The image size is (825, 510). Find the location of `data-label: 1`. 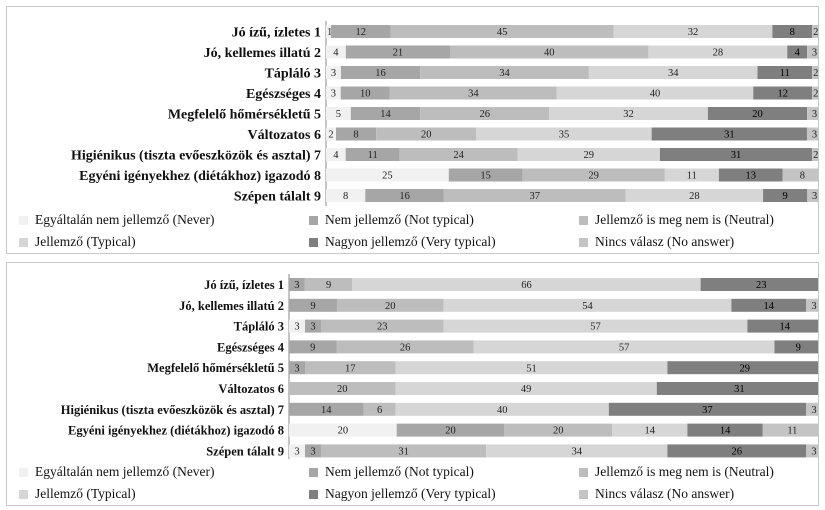

data-label: 1 is located at coordinates (329, 32).